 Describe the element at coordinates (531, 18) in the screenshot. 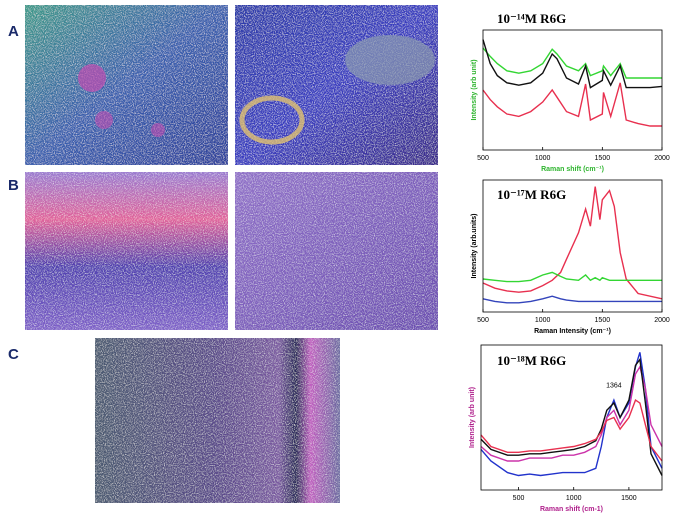

I see `chart-title: 10⁻¹⁴M R6G` at that location.